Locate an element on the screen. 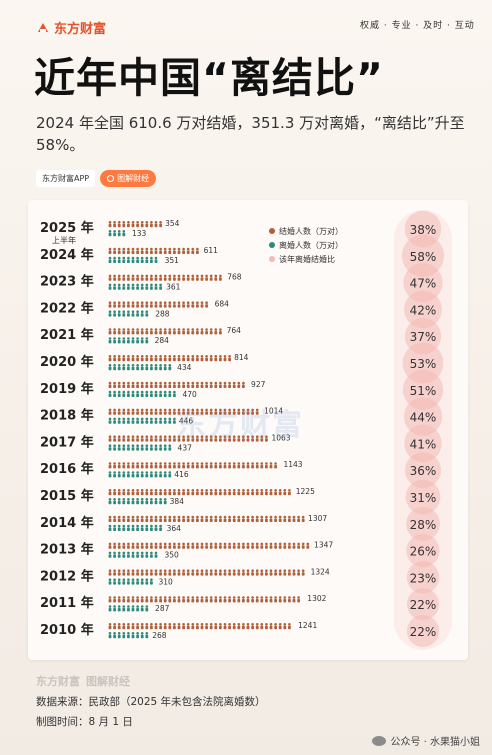 Image resolution: width=492 pixels, height=755 pixels. ratio-value: 51% is located at coordinates (423, 391).